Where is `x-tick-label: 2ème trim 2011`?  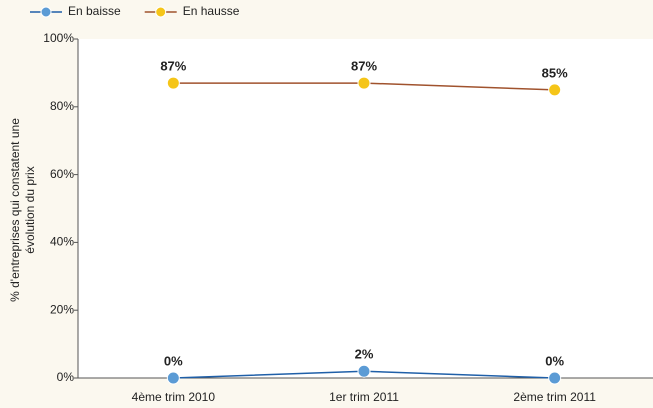 x-tick-label: 2ème trim 2011 is located at coordinates (554, 397).